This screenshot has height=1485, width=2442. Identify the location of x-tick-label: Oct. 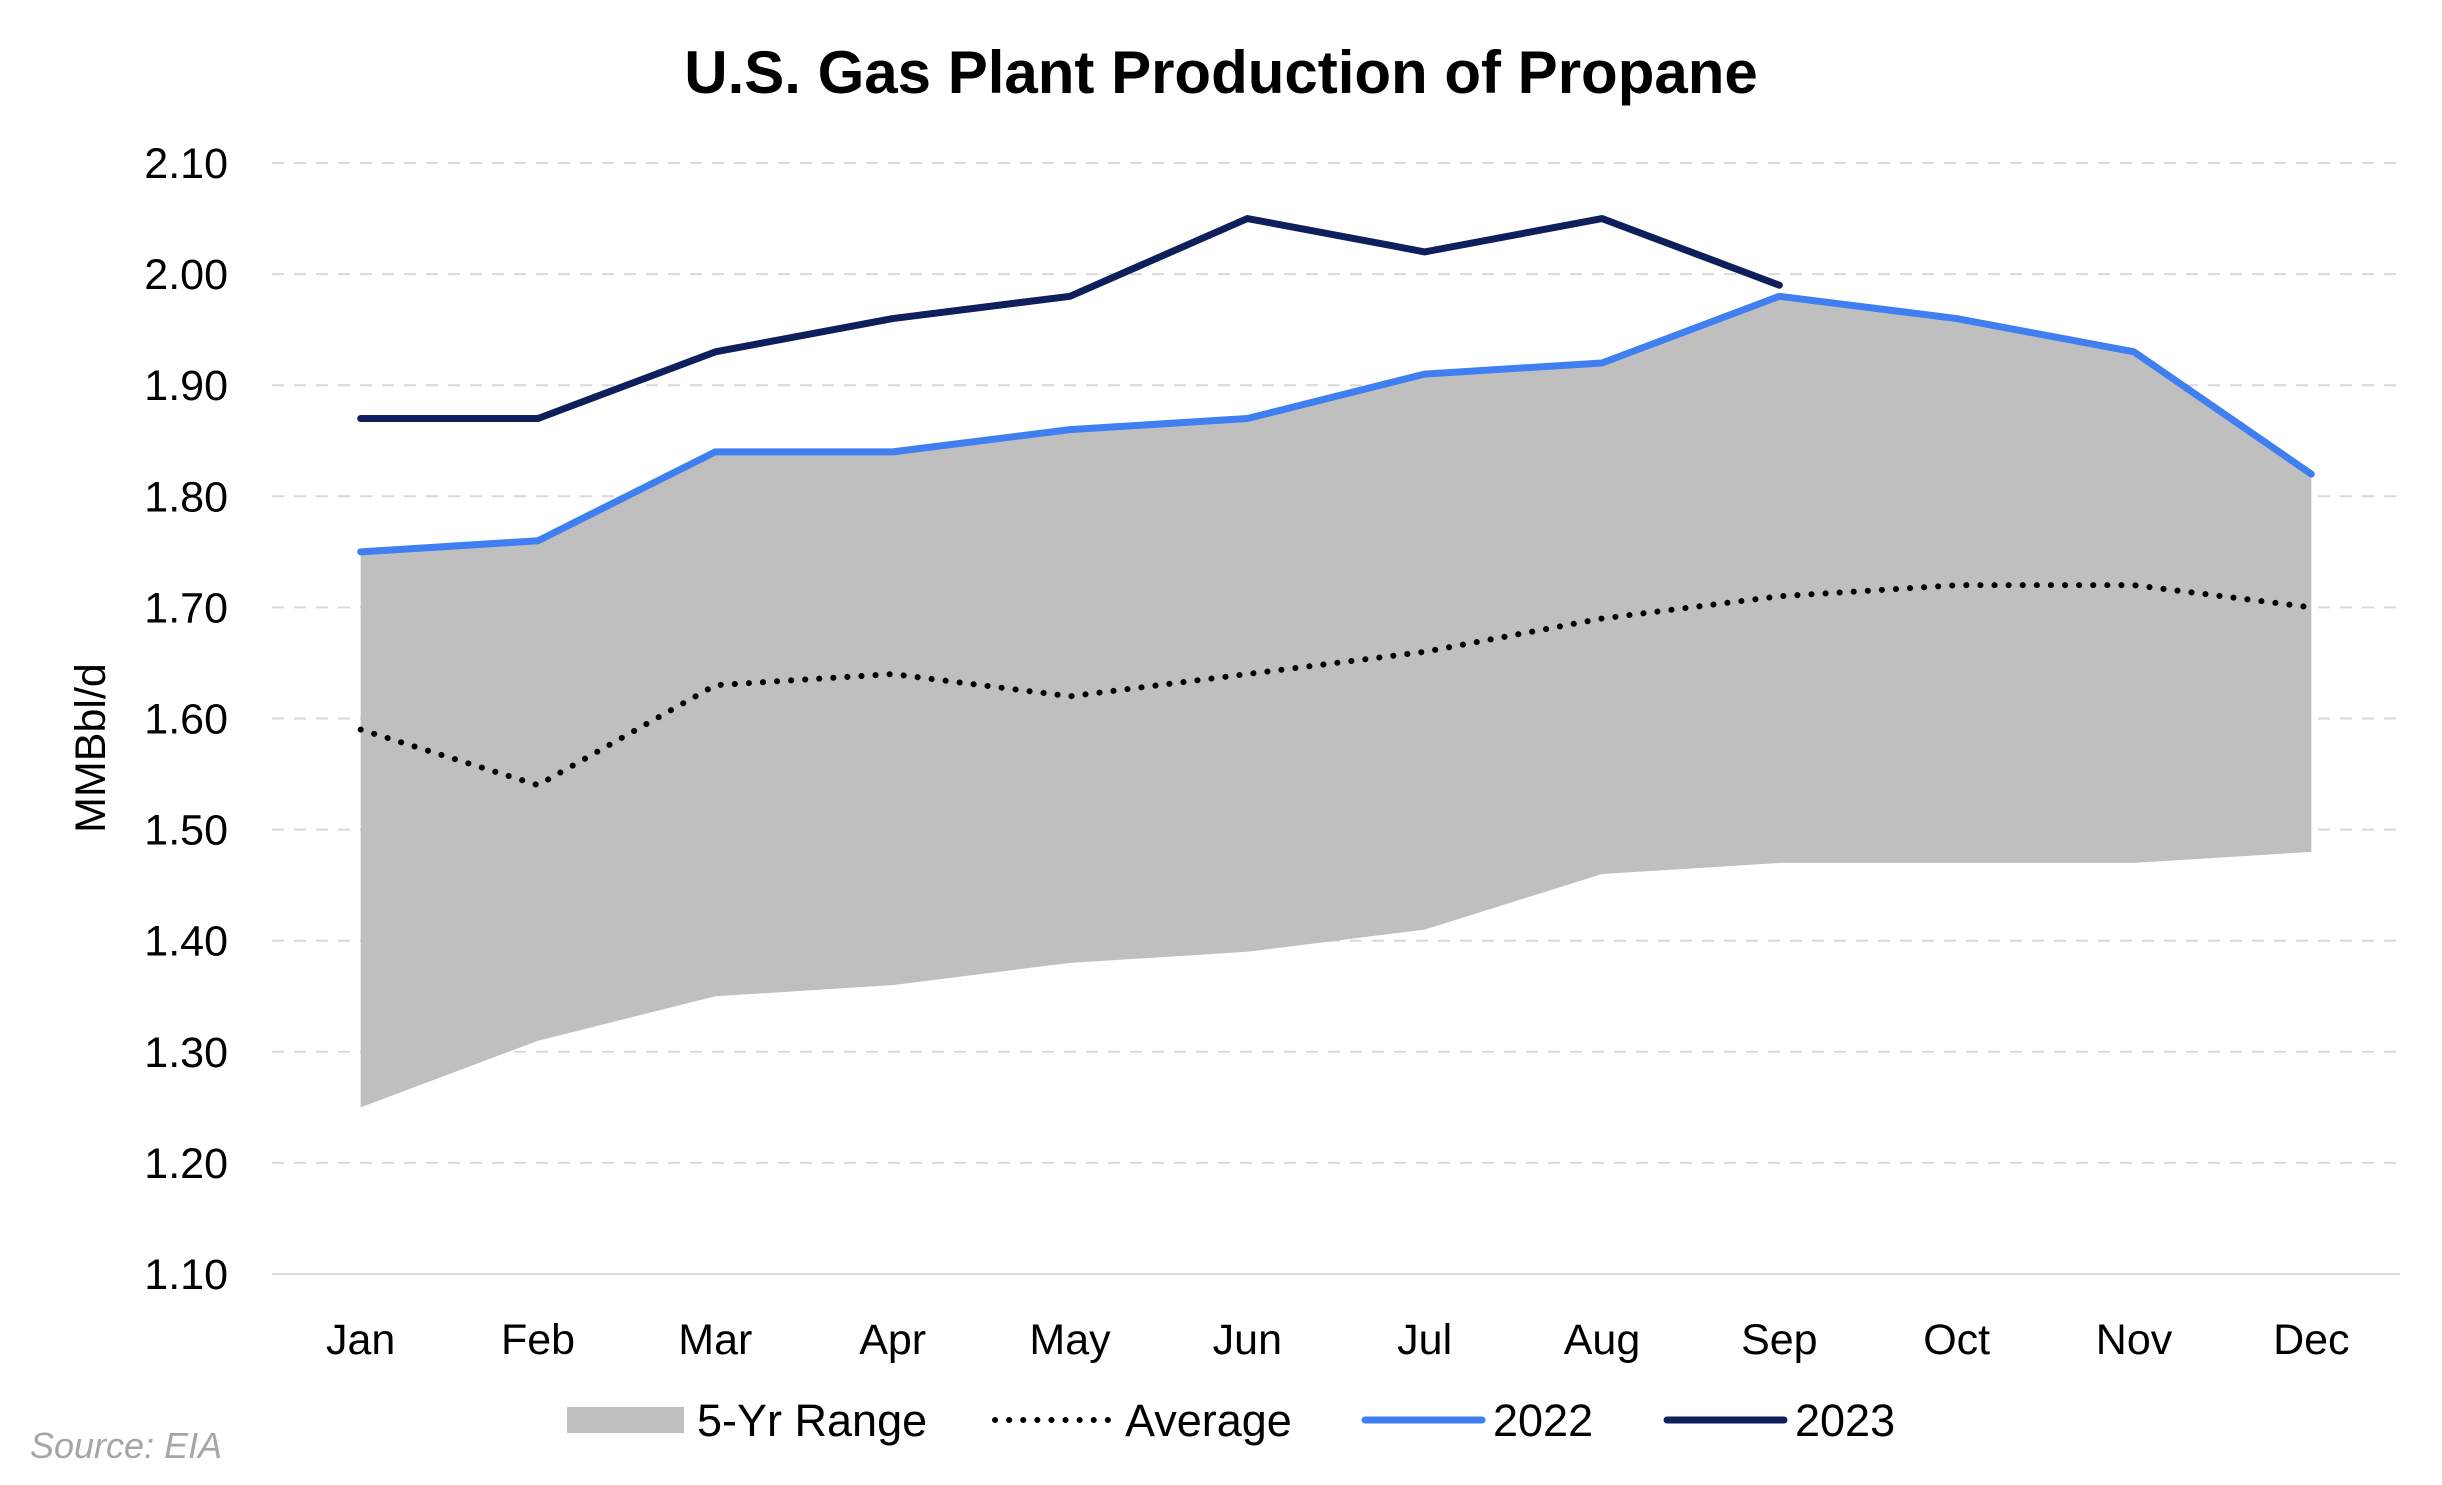
(1956, 1340).